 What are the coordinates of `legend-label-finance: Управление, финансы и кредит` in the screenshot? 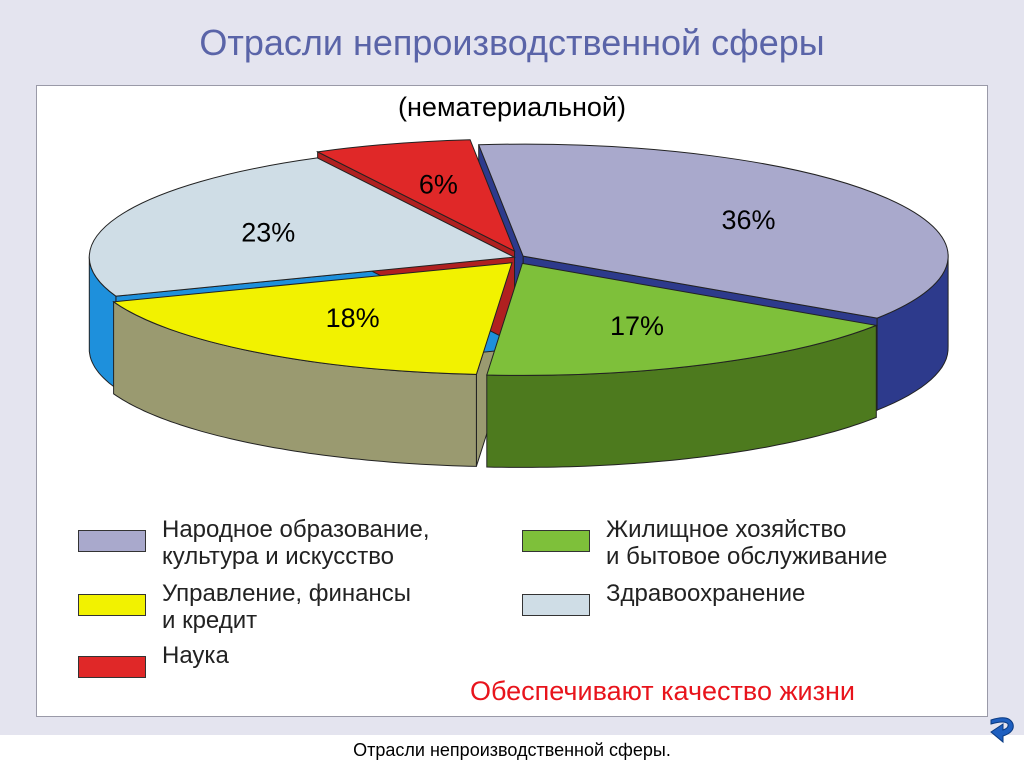 It's located at (287, 607).